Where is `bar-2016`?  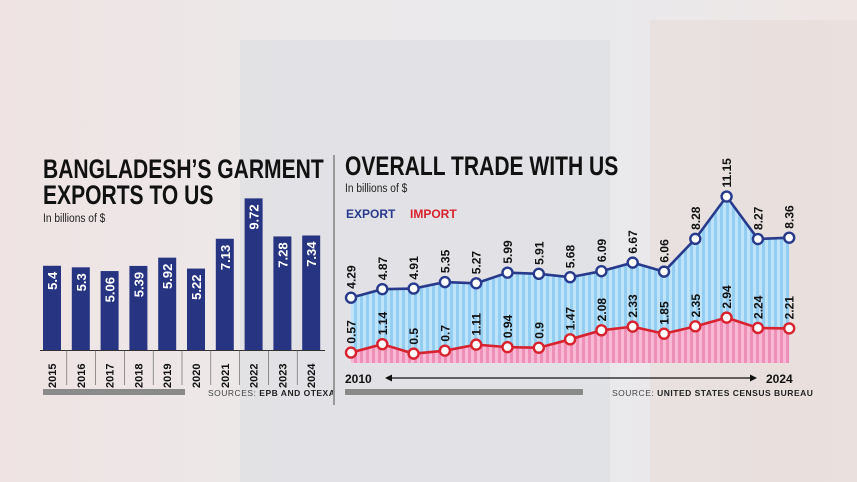
bar-2016 is located at coordinates (80, 308).